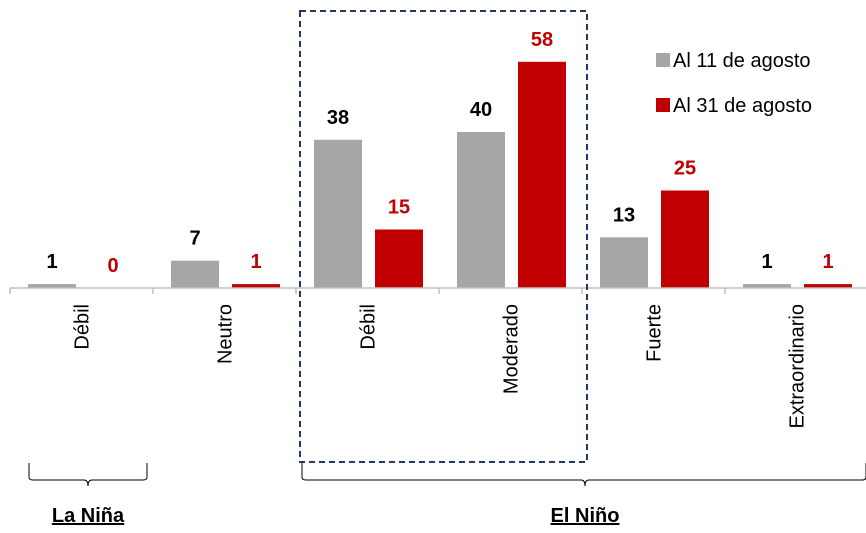 The image size is (866, 533). Describe the element at coordinates (624, 215) in the screenshot. I see `data-label-1-4: 13` at that location.